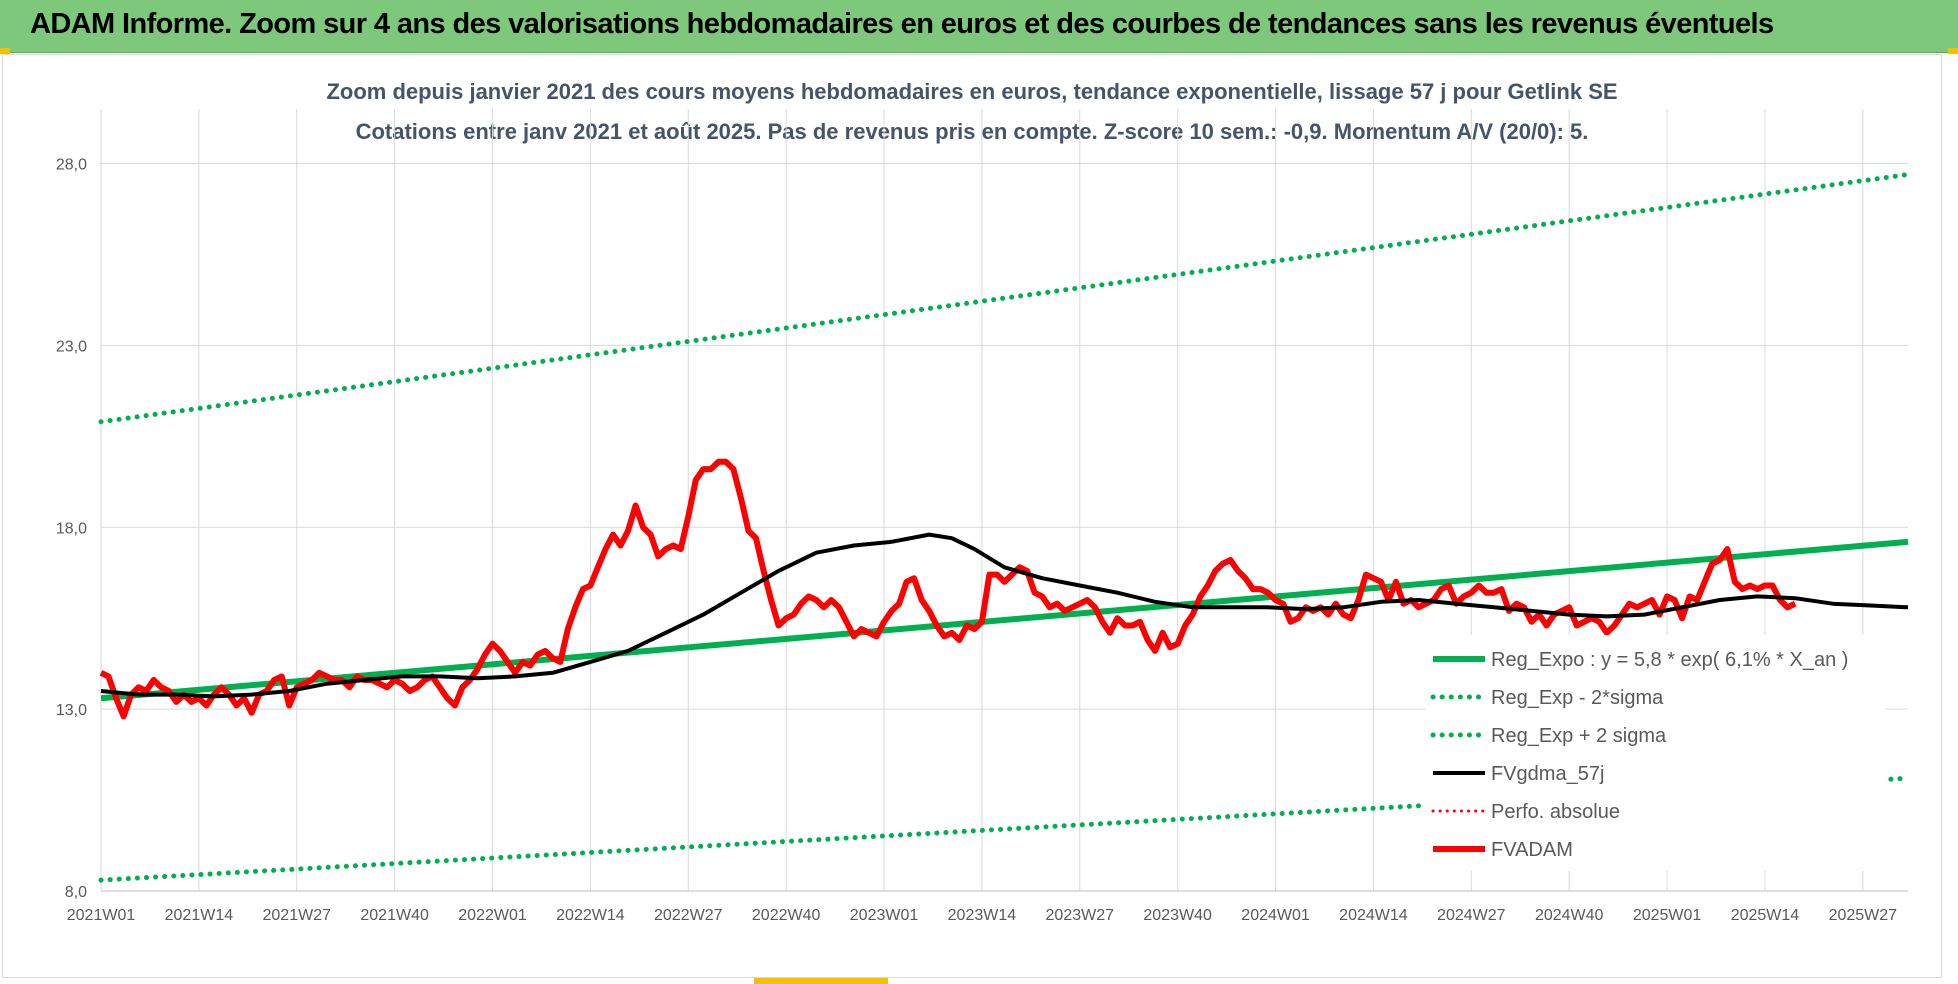  What do you see at coordinates (1555, 812) in the screenshot?
I see `legend-label: Perfo. absolue` at bounding box center [1555, 812].